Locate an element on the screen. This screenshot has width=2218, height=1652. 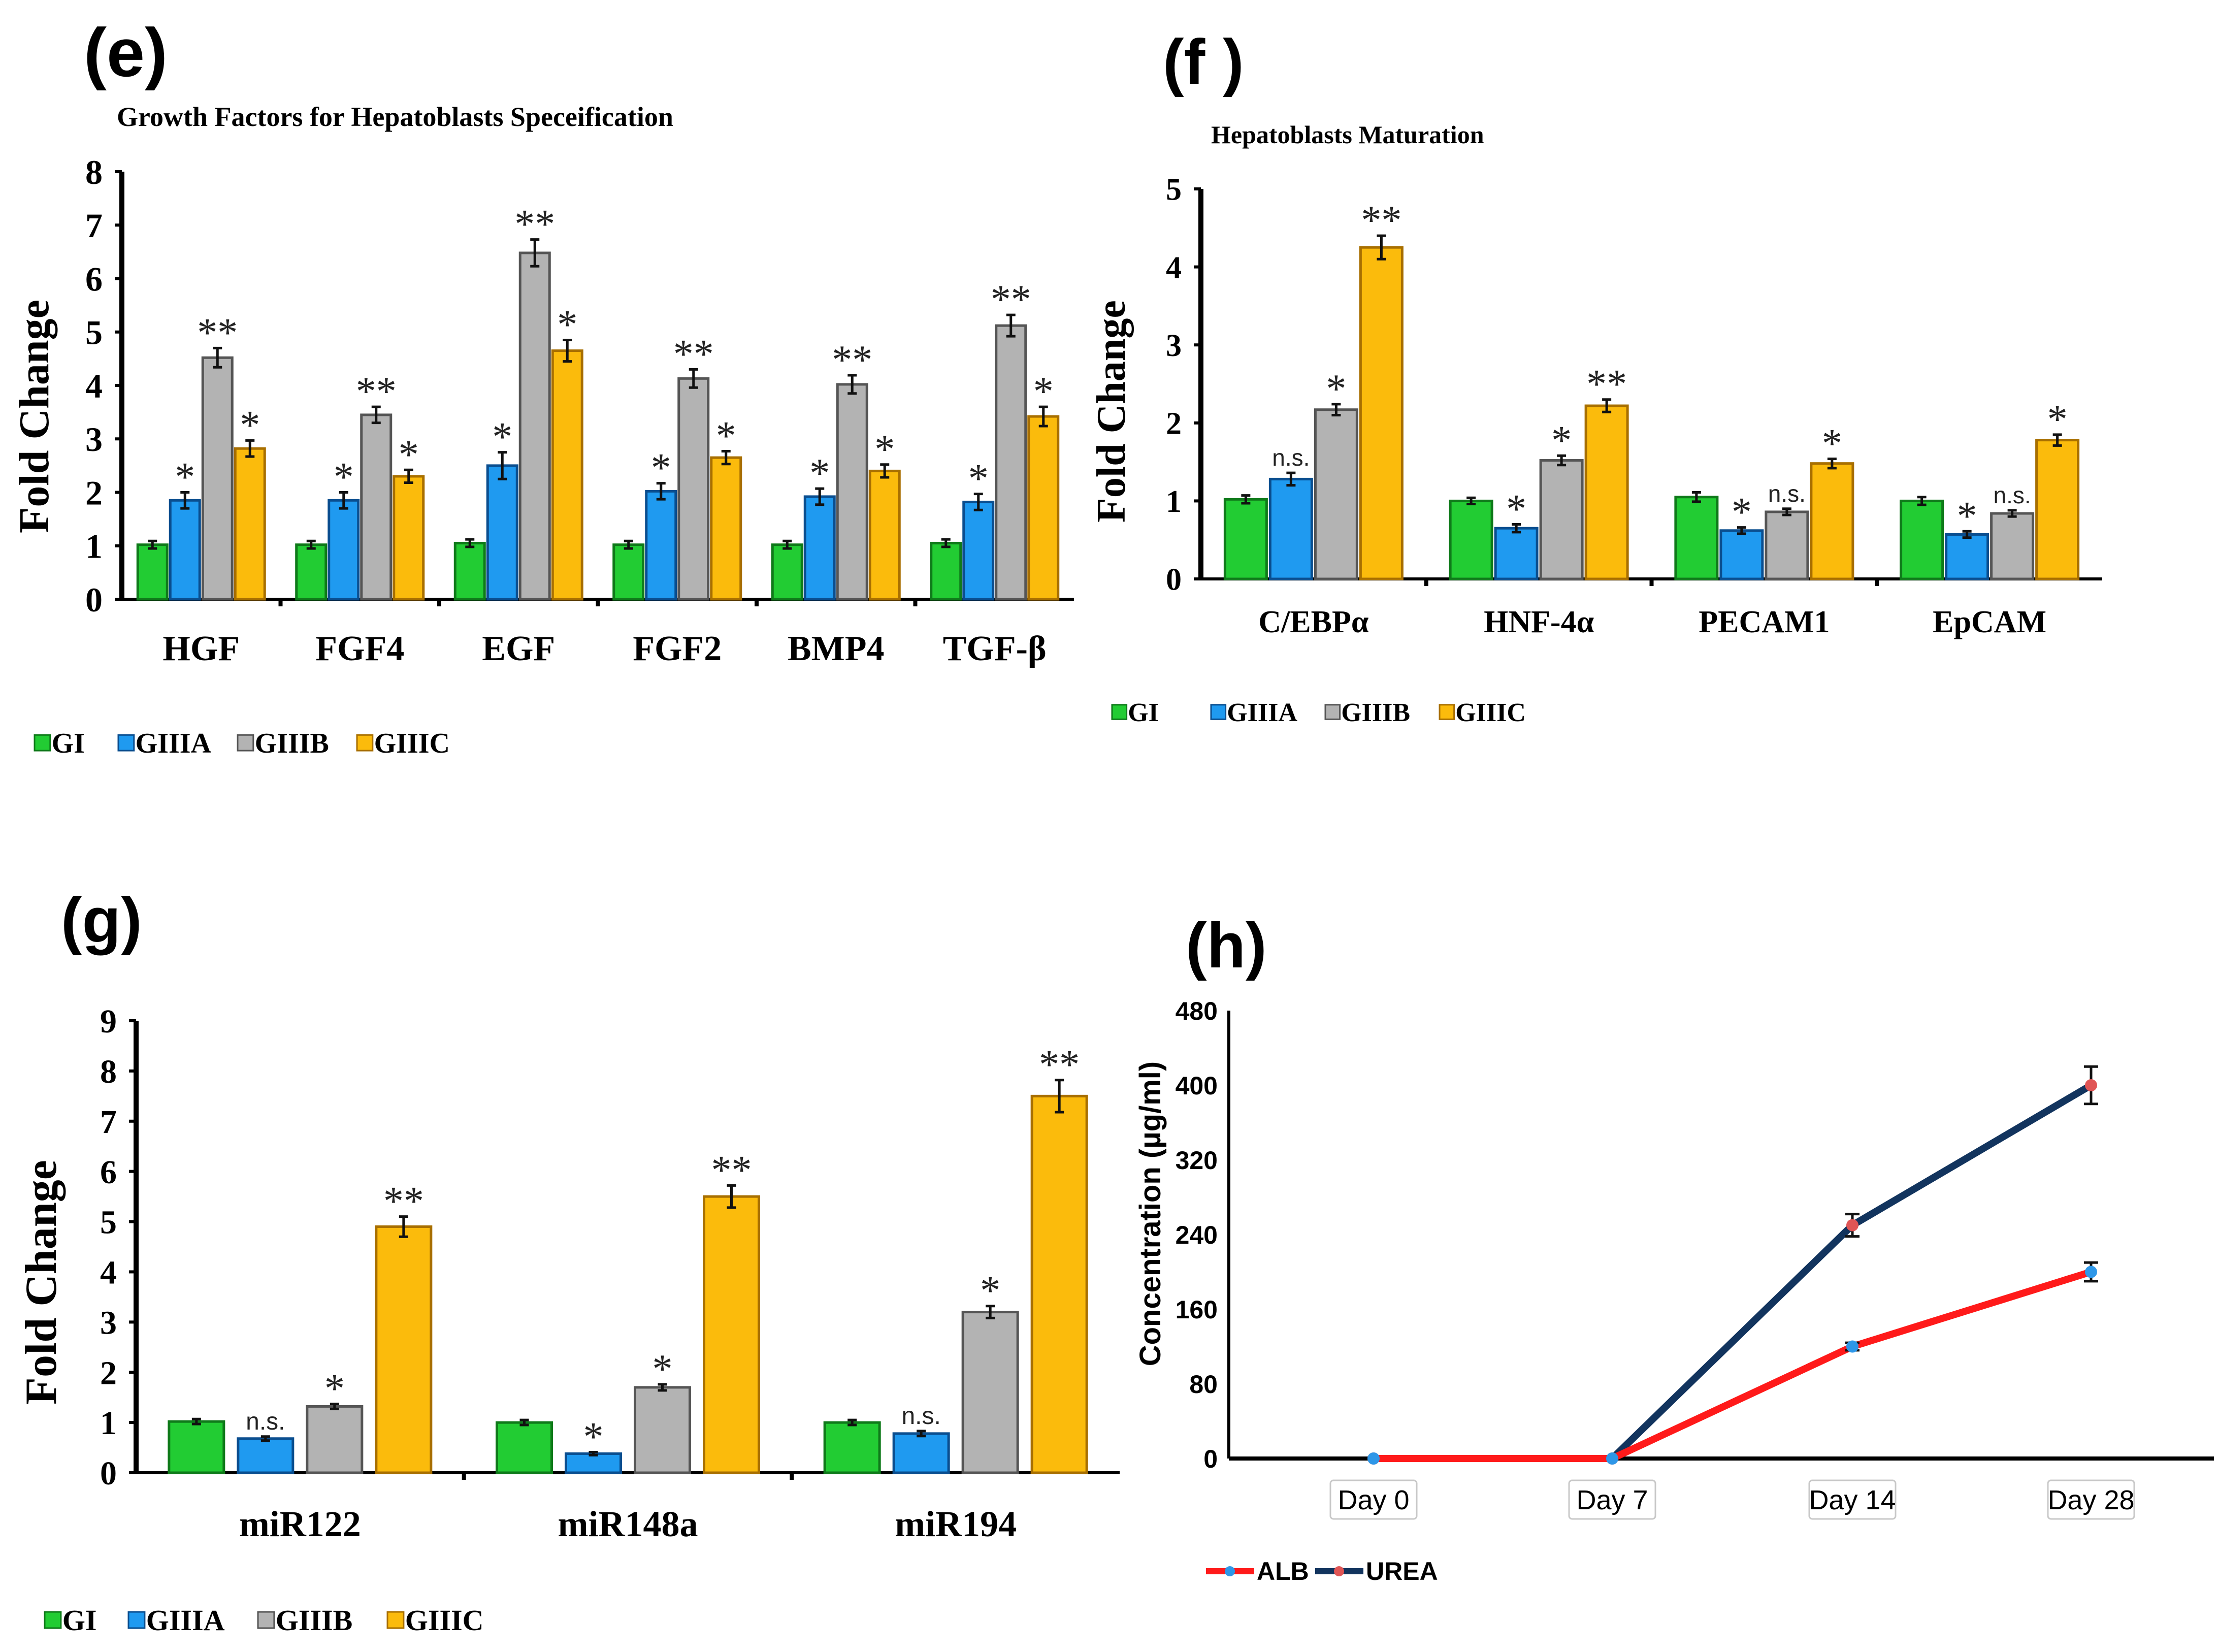
bar-giiic-mir194 is located at coordinates (1059, 1284).